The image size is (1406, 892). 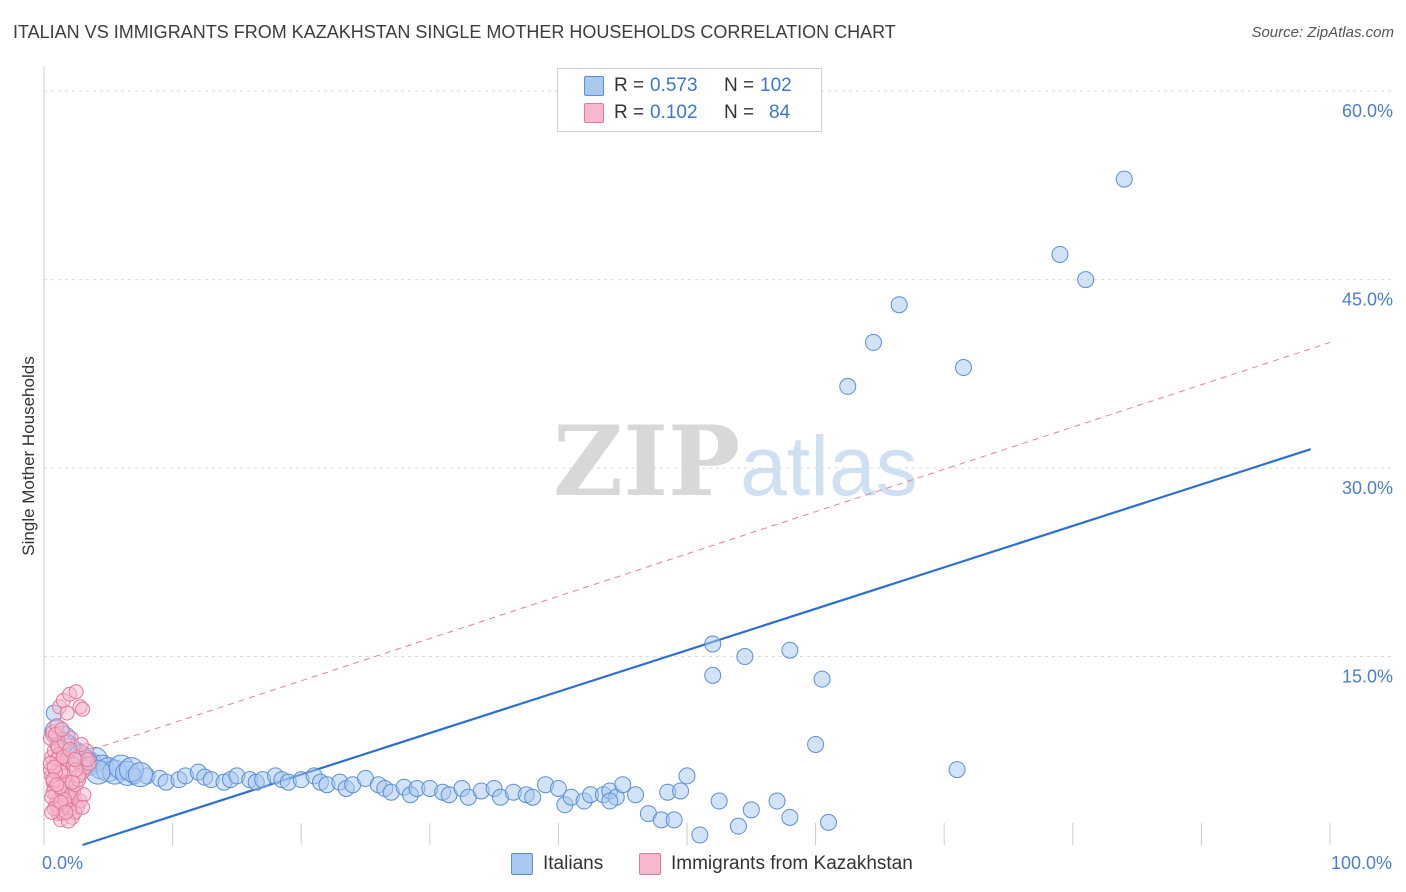 I want to click on y-tick-label: 15.0%, so click(x=1367, y=677).